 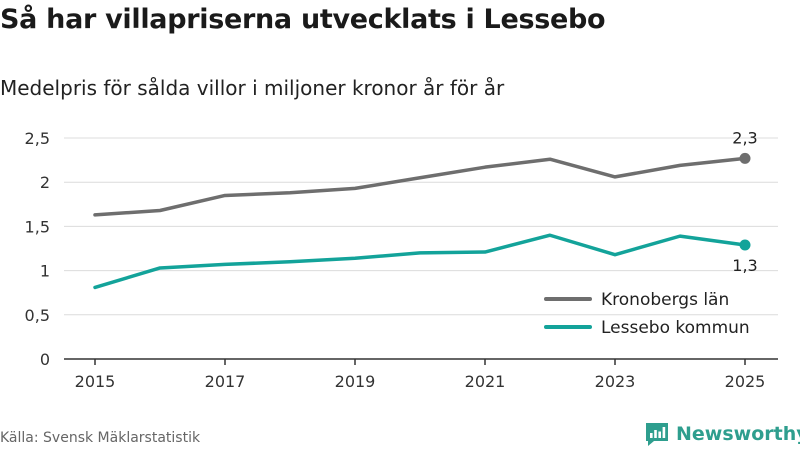 I want to click on legend-label: Lessebo kommun, so click(x=675, y=328).